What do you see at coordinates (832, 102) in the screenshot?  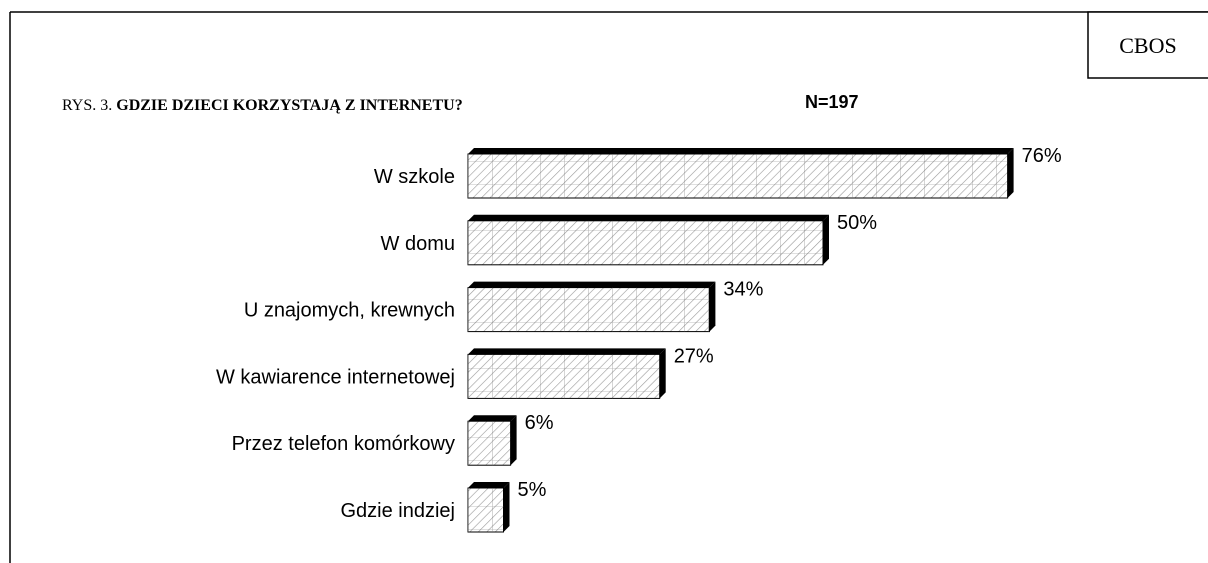 I see `chart-subtitle: N=197` at bounding box center [832, 102].